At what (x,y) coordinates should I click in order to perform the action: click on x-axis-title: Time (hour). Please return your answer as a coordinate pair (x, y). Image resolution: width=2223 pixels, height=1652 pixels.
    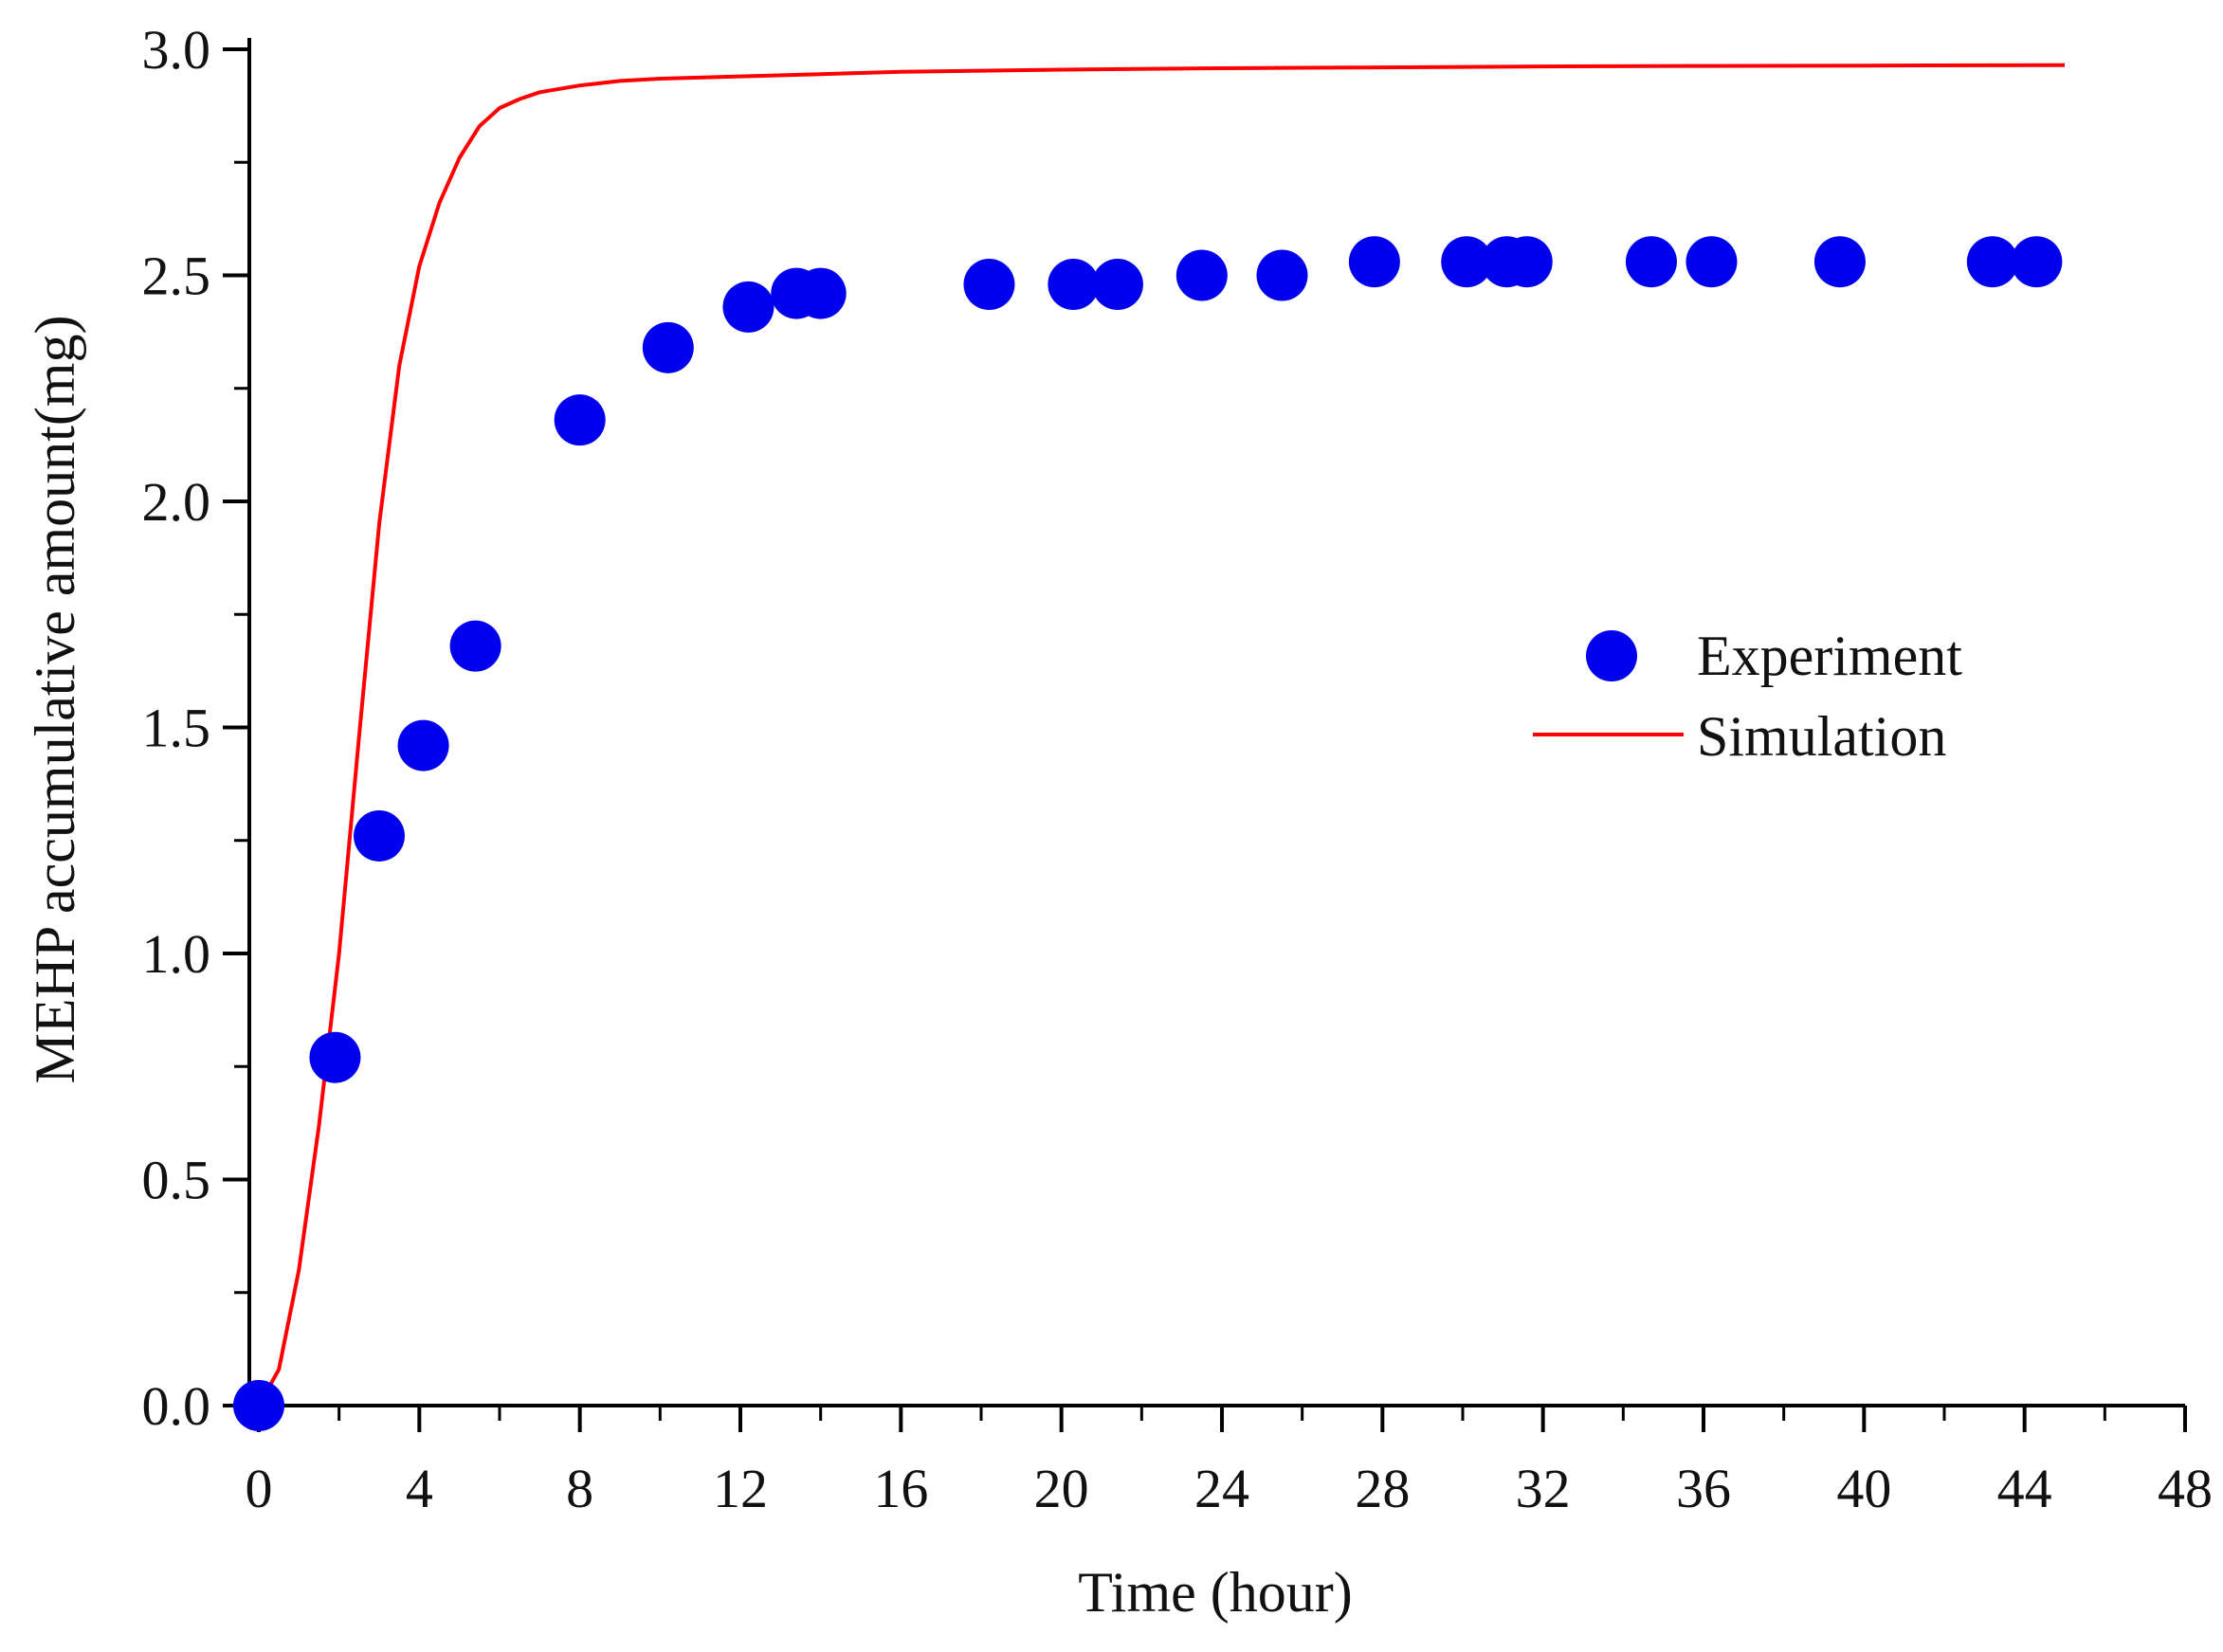
    Looking at the image, I should click on (1215, 1592).